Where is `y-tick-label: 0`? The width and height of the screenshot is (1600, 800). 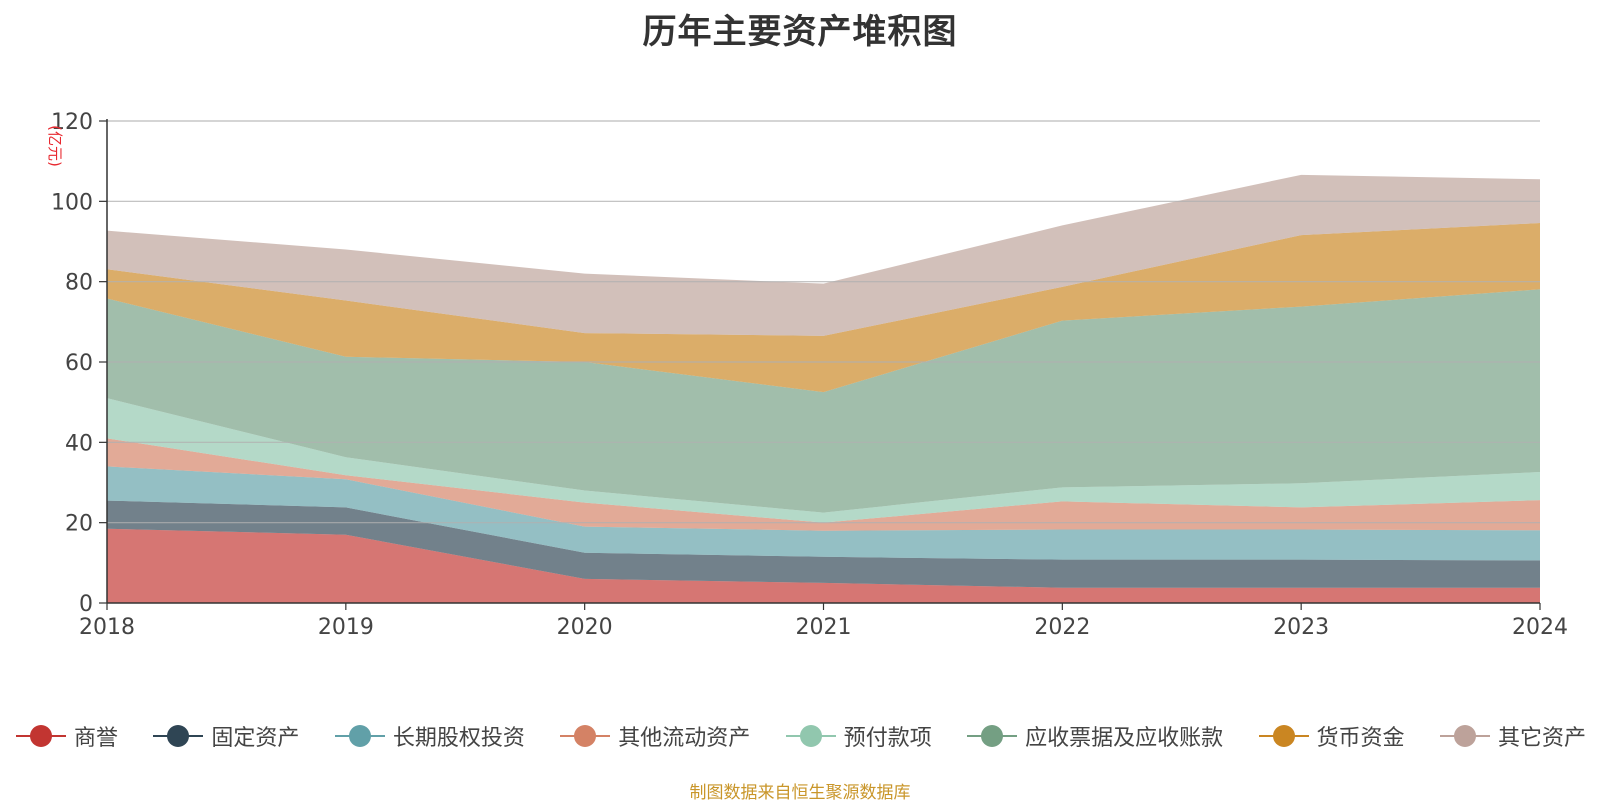
y-tick-label: 0 is located at coordinates (86, 604).